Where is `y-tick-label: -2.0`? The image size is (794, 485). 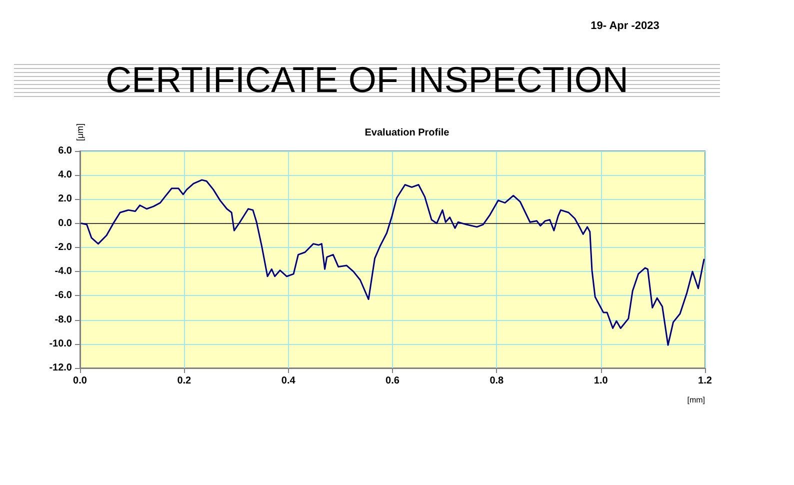
y-tick-label: -2.0 is located at coordinates (63, 247).